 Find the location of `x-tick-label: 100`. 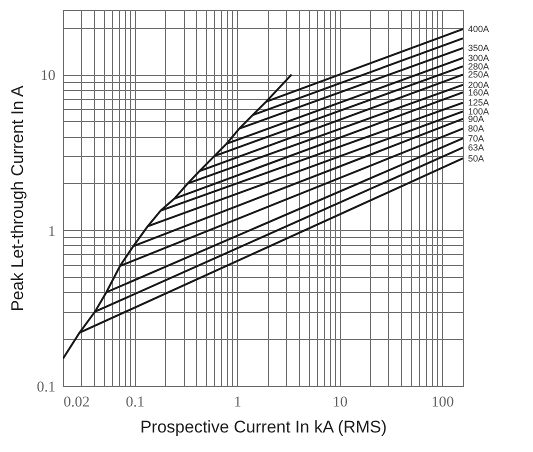

x-tick-label: 100 is located at coordinates (442, 402).